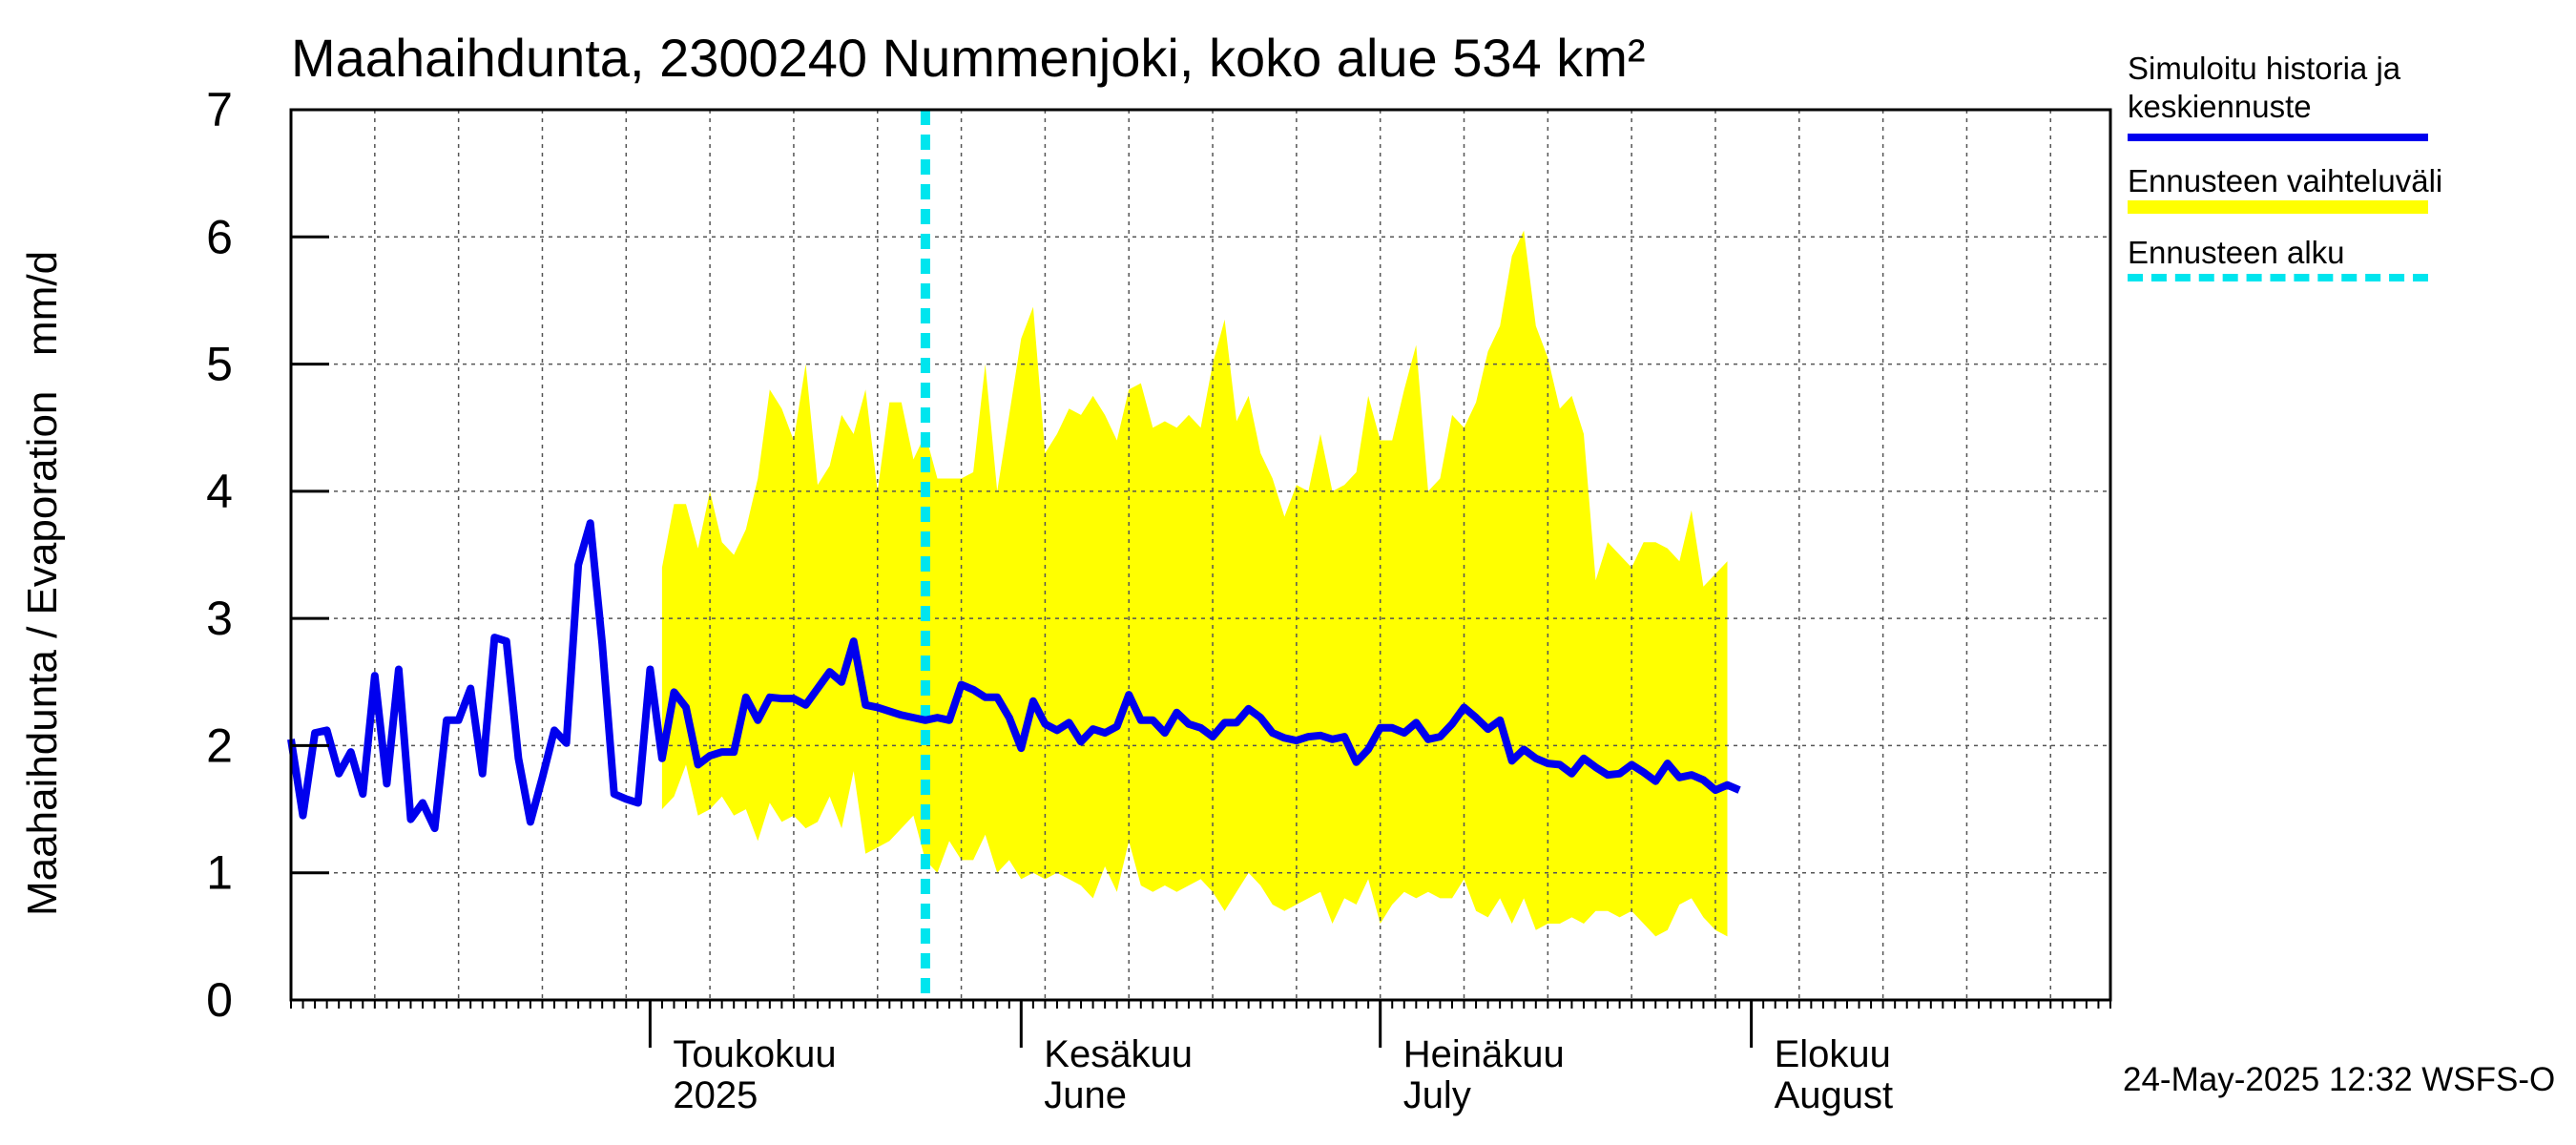 Image resolution: width=2576 pixels, height=1145 pixels. What do you see at coordinates (219, 492) in the screenshot?
I see `y-tick-label: 4` at bounding box center [219, 492].